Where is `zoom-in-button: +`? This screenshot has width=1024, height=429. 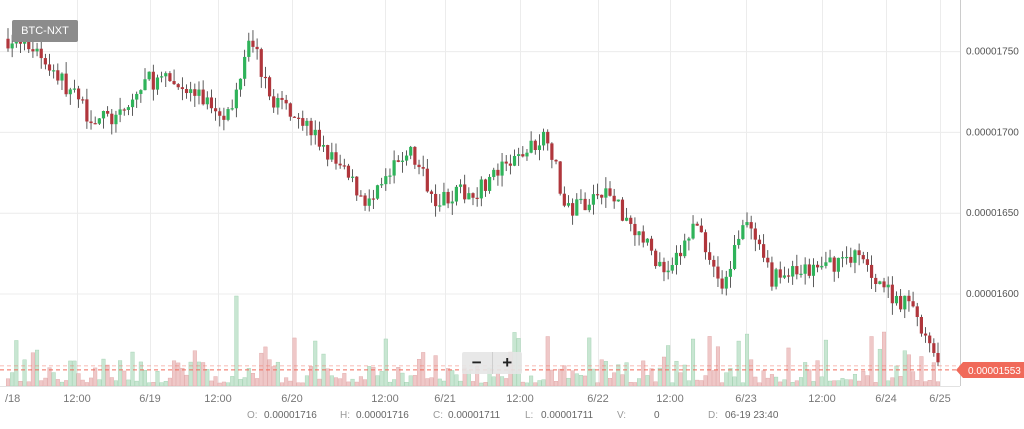 zoom-in-button: + is located at coordinates (507, 363).